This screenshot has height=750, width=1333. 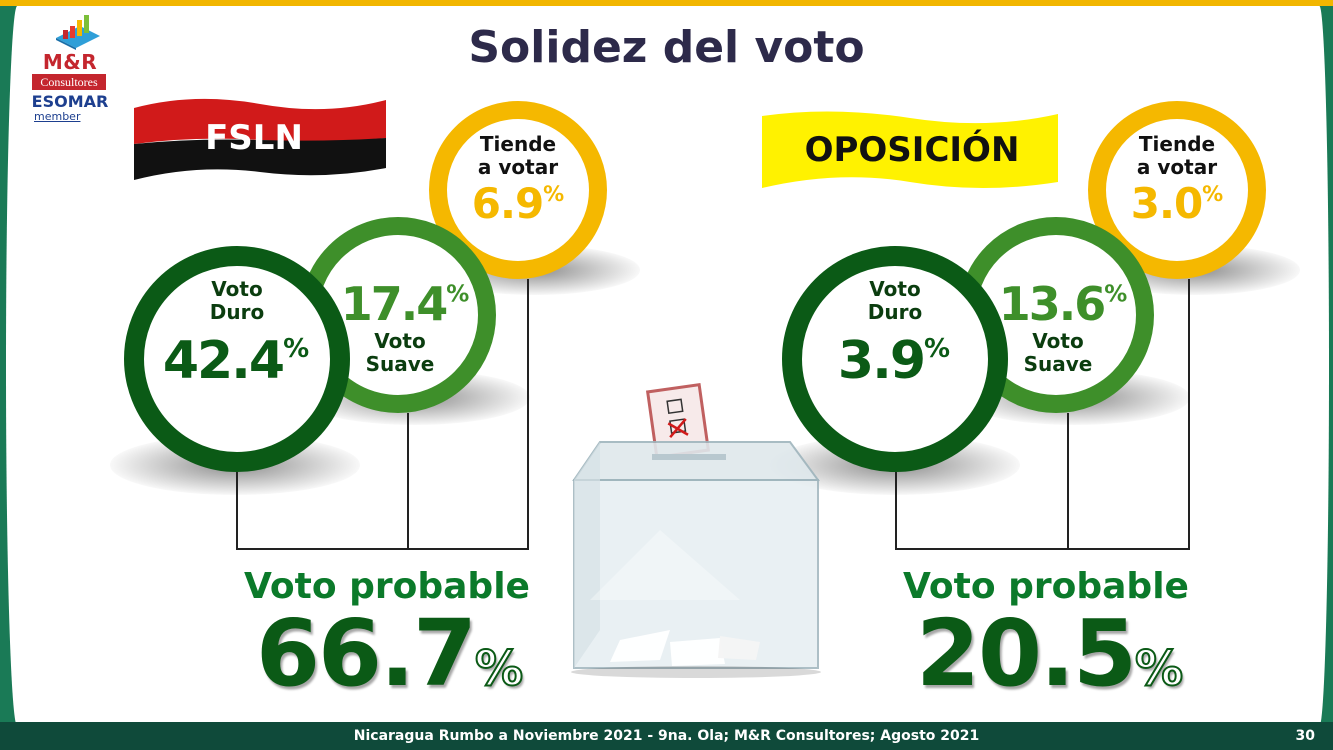 What do you see at coordinates (237, 312) in the screenshot?
I see `fsln-duro-label-line2: Duro` at bounding box center [237, 312].